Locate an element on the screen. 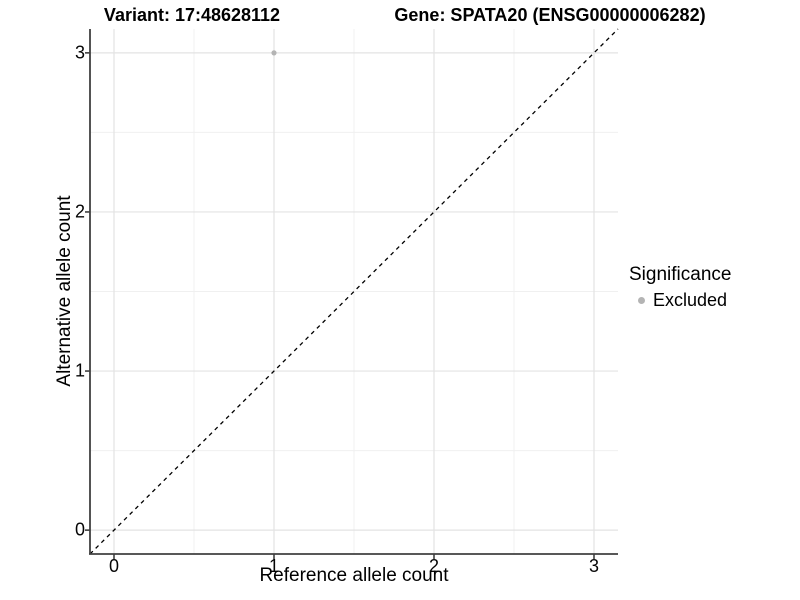 Image resolution: width=800 pixels, height=600 pixels. legend: Significance Excluded is located at coordinates (680, 287).